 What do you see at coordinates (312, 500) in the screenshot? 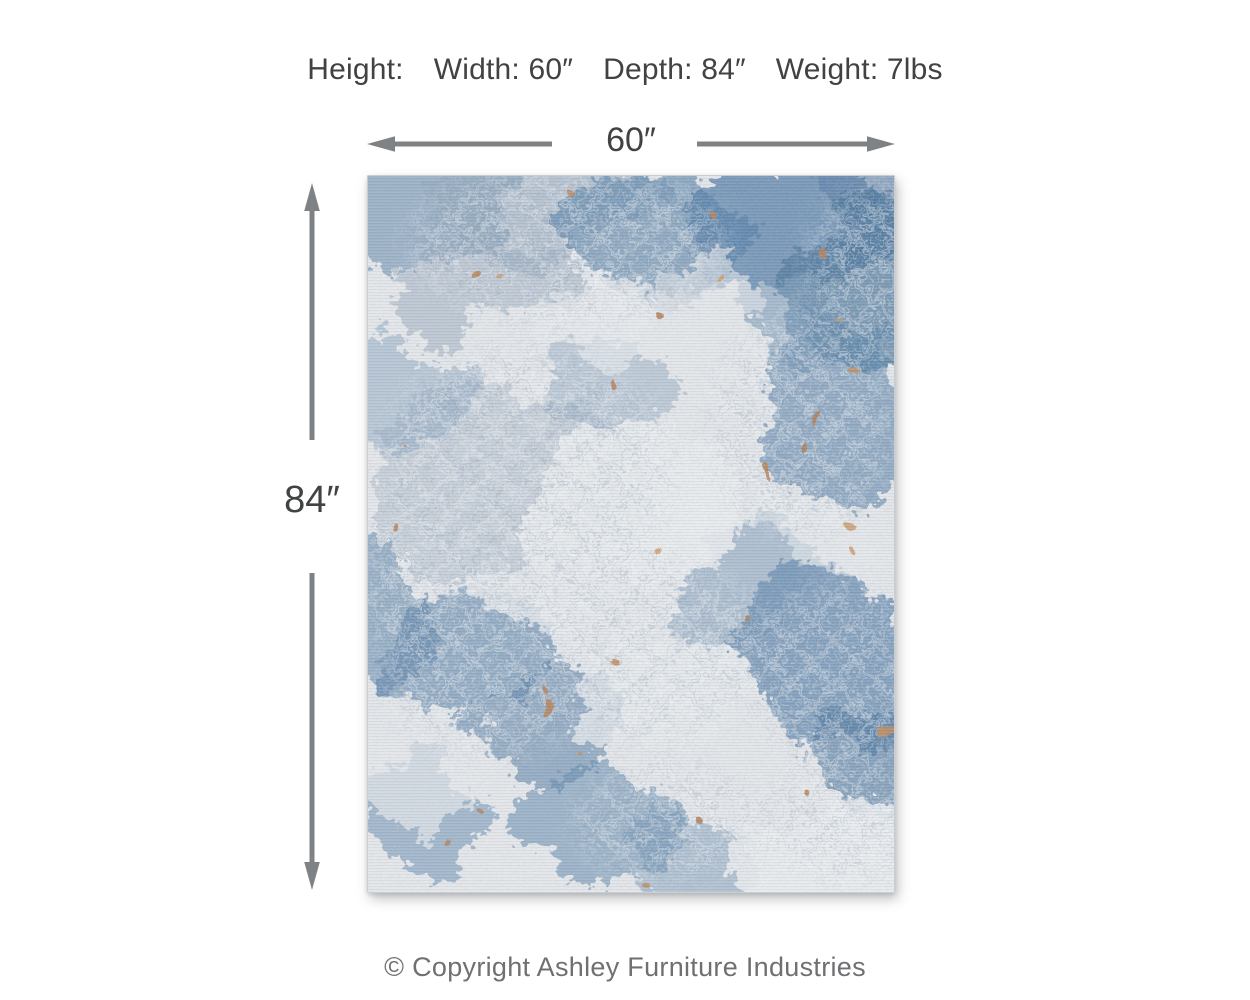
I see `height-arrow-label: 84″` at bounding box center [312, 500].